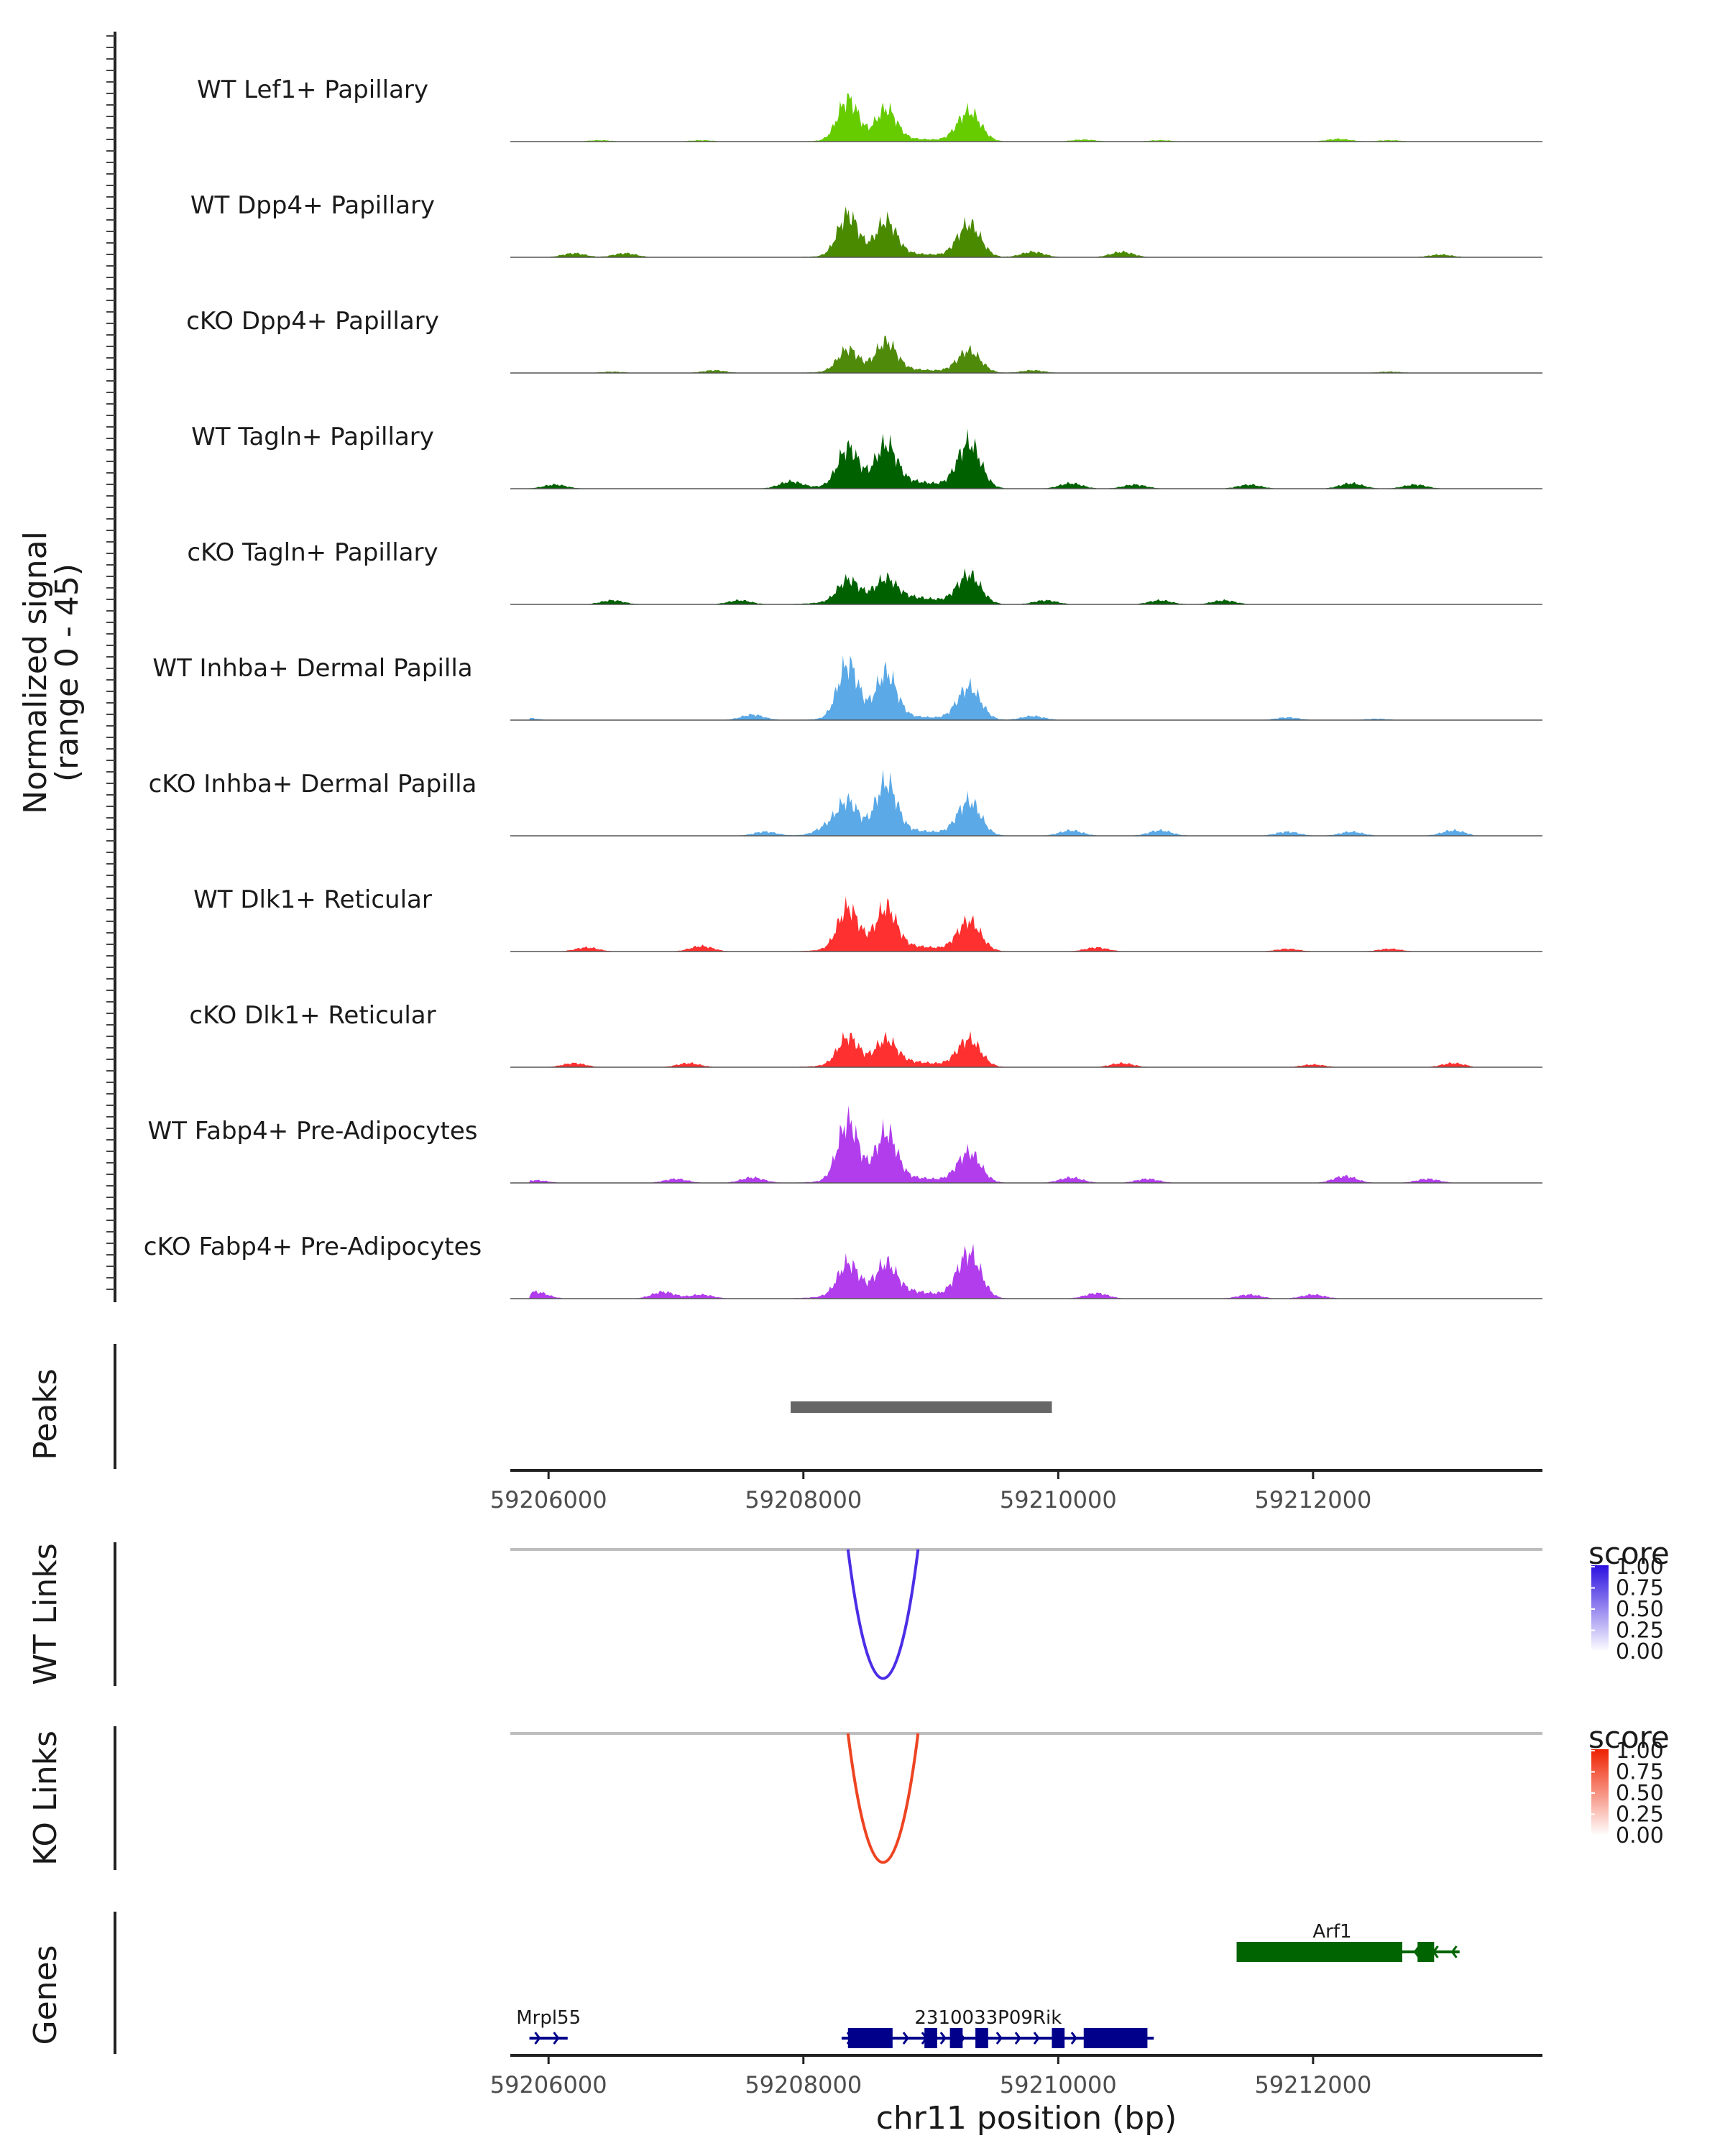 The height and width of the screenshot is (2156, 1725). Describe the element at coordinates (312, 321) in the screenshot. I see `track-label: cKO Dpp4+ Papillary` at that location.